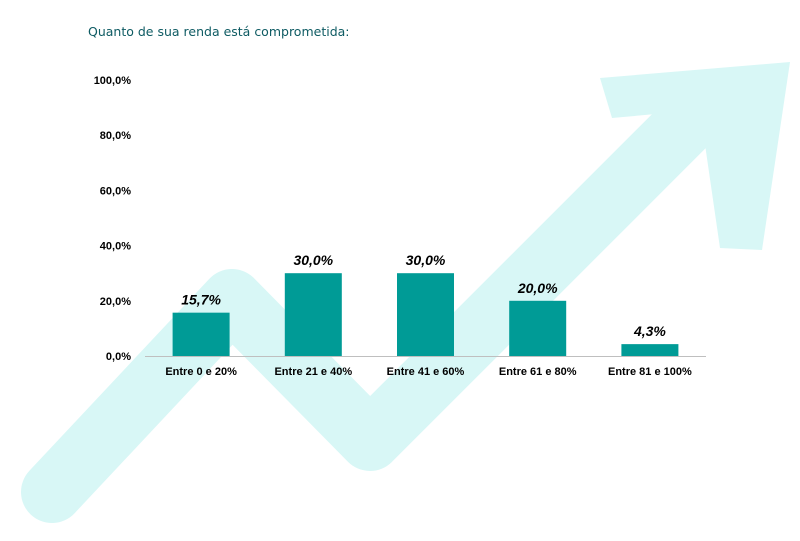 This screenshot has width=800, height=541. What do you see at coordinates (118, 357) in the screenshot?
I see `y-tick-label: 0,0%` at bounding box center [118, 357].